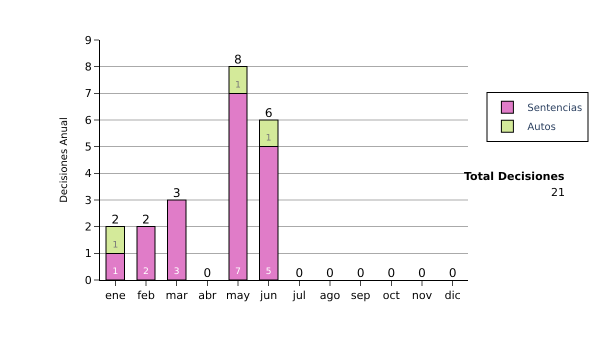 The height and width of the screenshot is (340, 600). Describe the element at coordinates (88, 200) in the screenshot. I see `y-tick-label: 3` at that location.